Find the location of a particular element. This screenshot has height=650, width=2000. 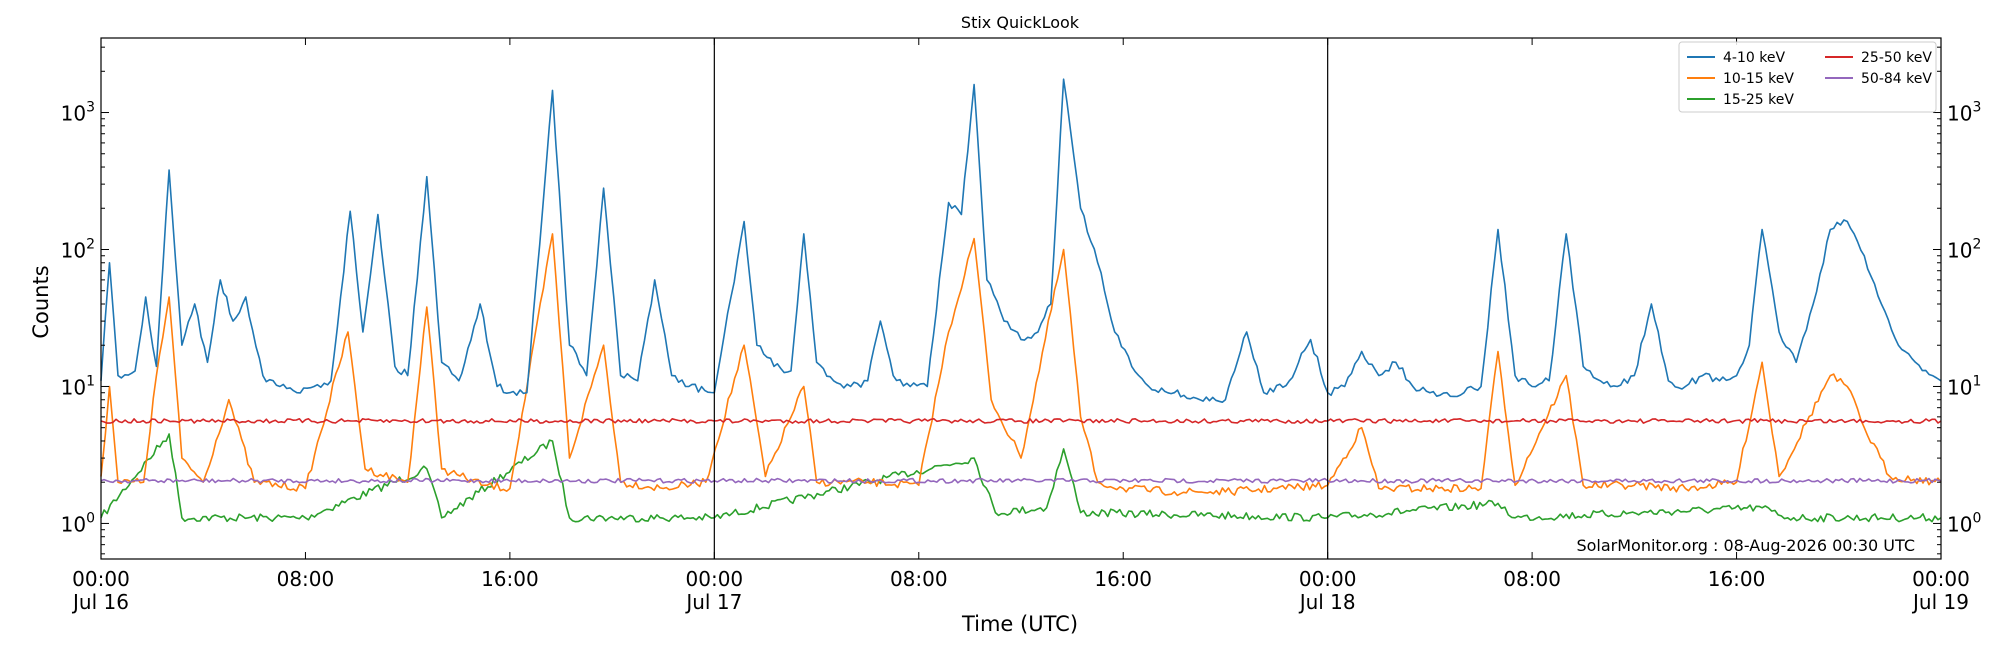

series-line-25-50-keV is located at coordinates (1021, 421).